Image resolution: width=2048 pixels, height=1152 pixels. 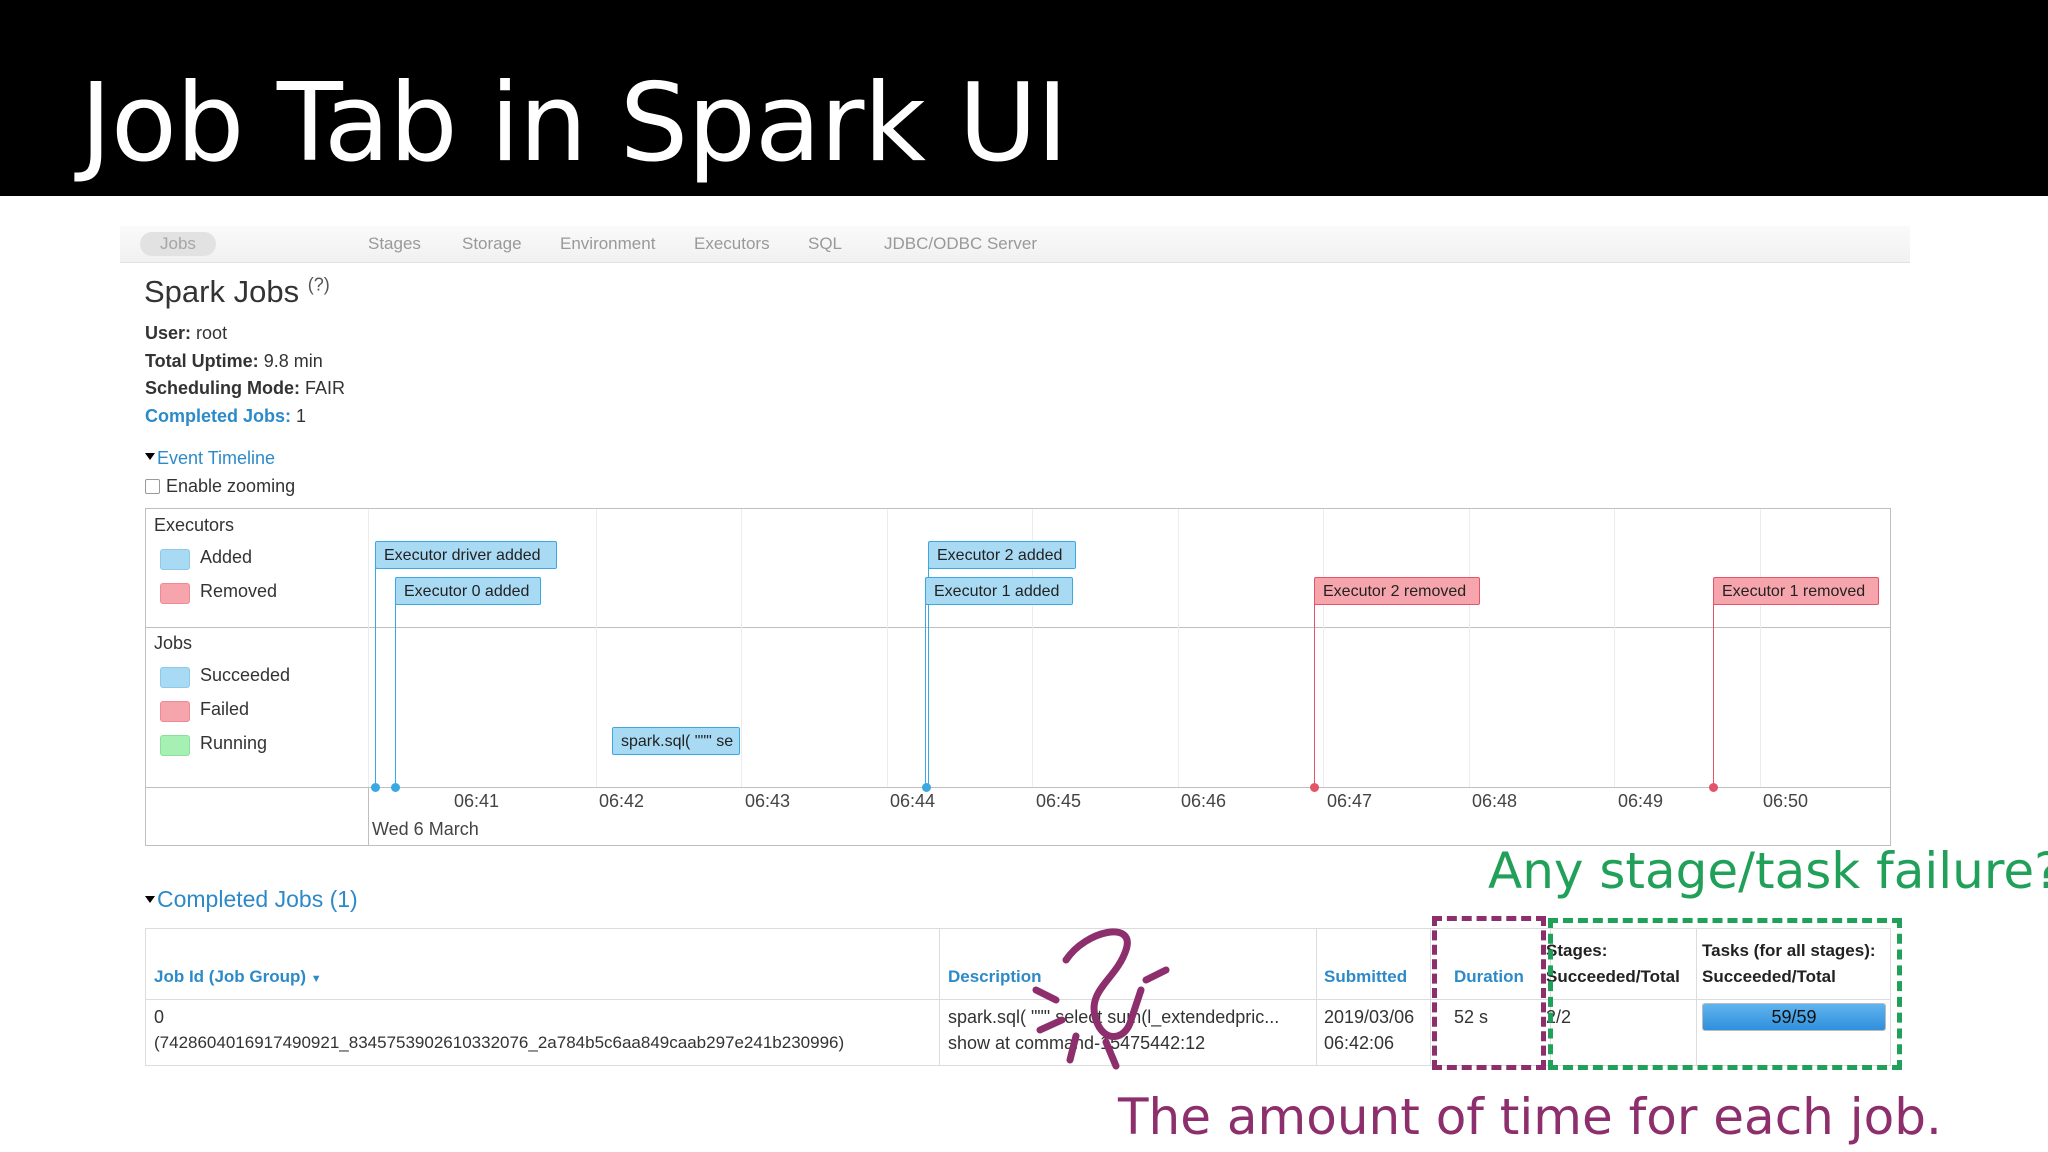 What do you see at coordinates (468, 591) in the screenshot?
I see `event-executor-0-added: Executor 0 added` at bounding box center [468, 591].